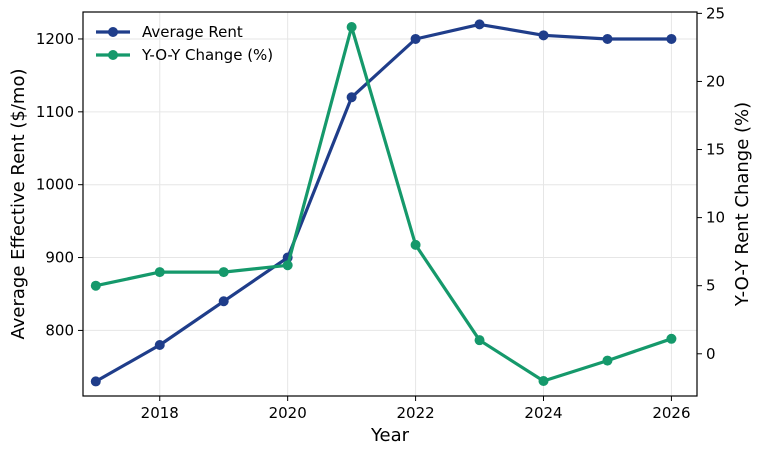  I want to click on legend-label: Average Rent, so click(192, 32).